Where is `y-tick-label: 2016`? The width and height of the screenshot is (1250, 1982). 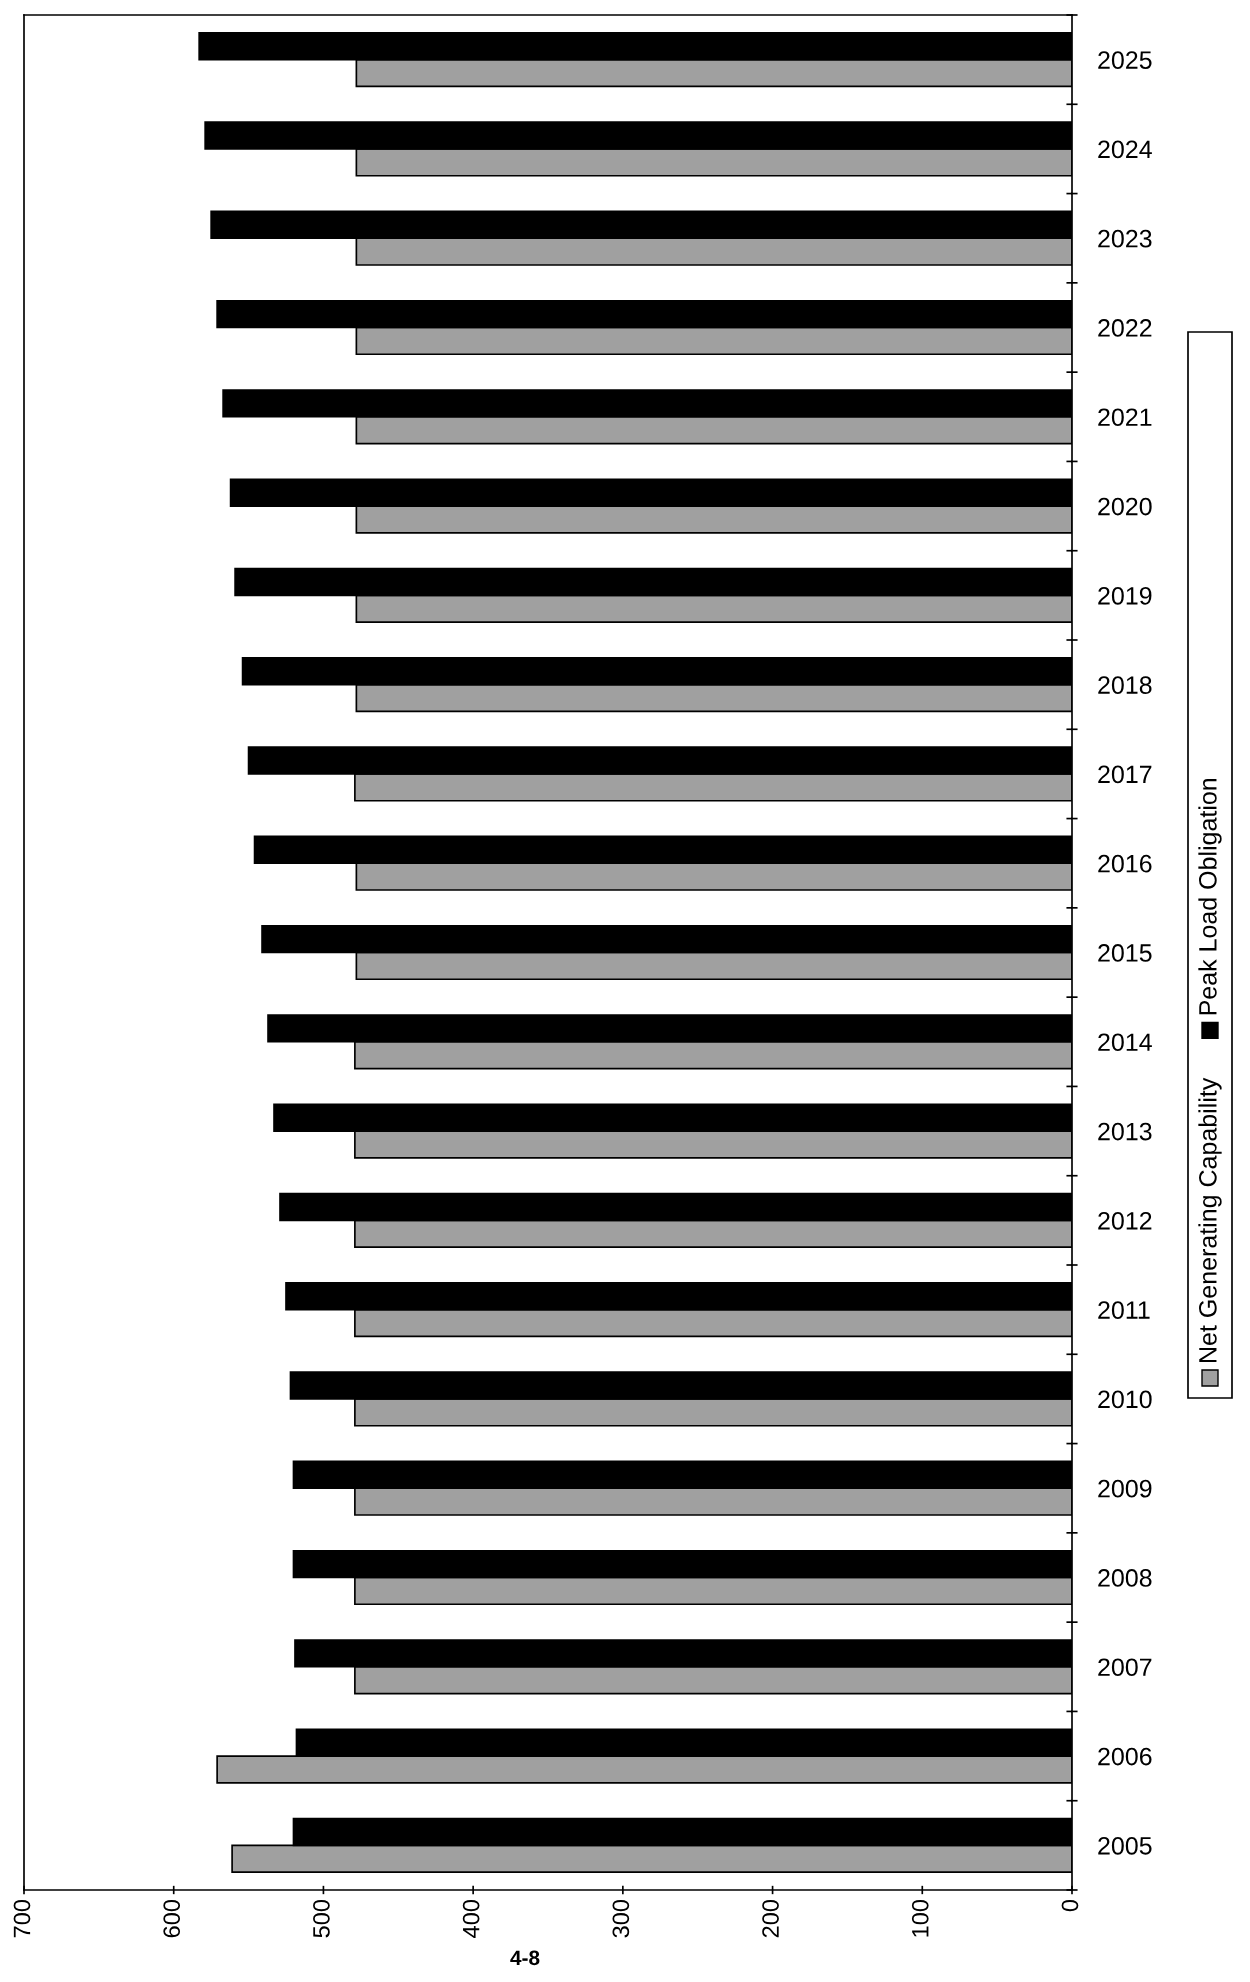 y-tick-label: 2016 is located at coordinates (1125, 863).